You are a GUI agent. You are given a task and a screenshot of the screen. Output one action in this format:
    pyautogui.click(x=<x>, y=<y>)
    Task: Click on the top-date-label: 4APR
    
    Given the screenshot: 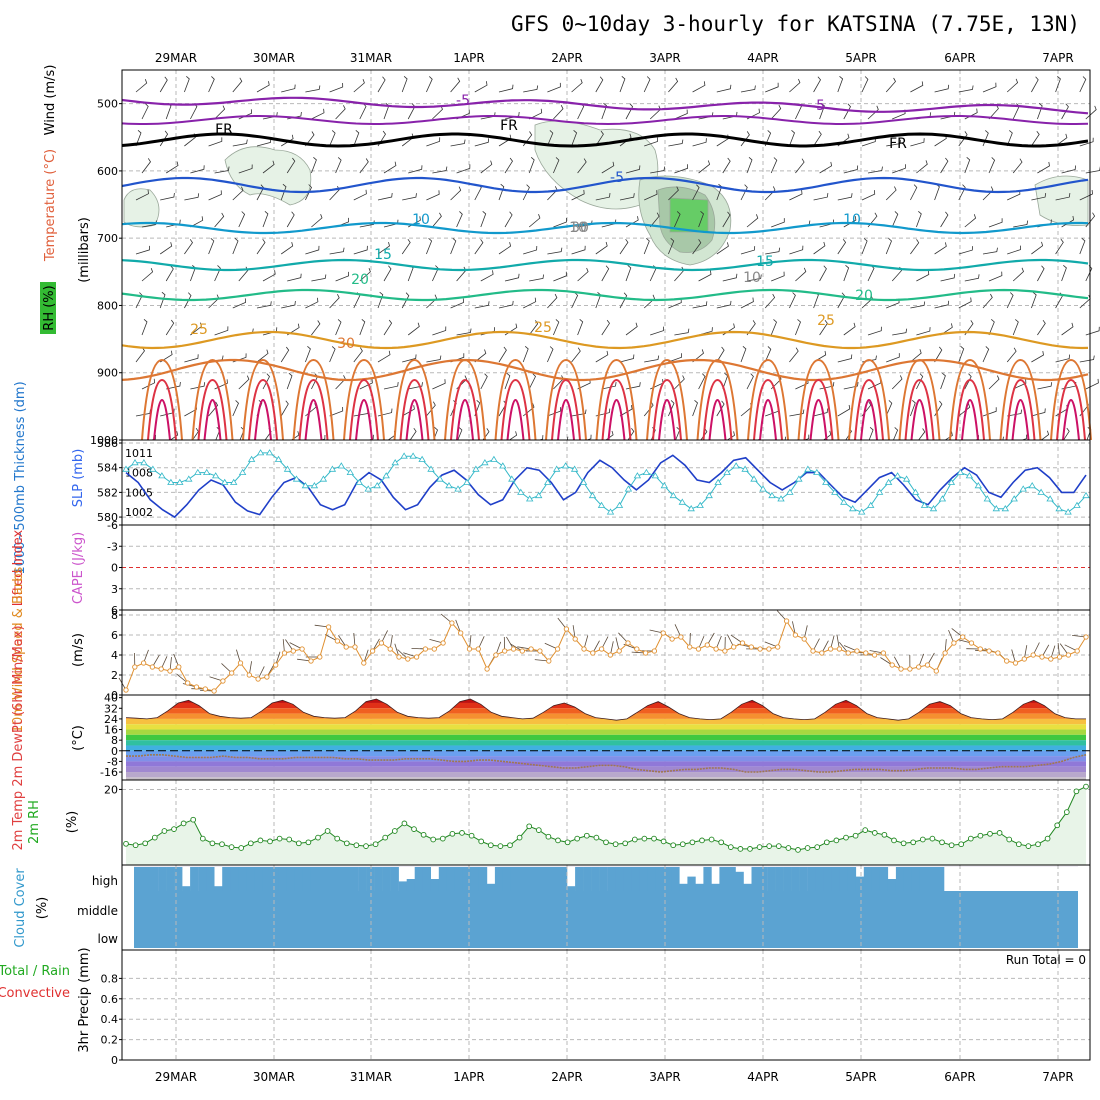 What is the action you would take?
    pyautogui.click(x=762, y=58)
    